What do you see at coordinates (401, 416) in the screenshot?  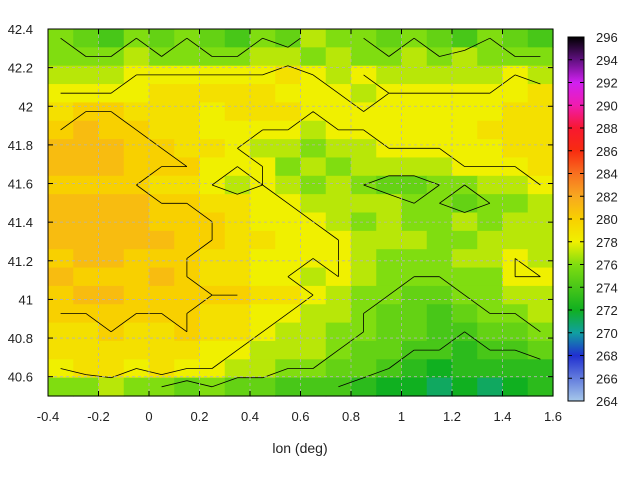 I see `x-tick-label: 1` at bounding box center [401, 416].